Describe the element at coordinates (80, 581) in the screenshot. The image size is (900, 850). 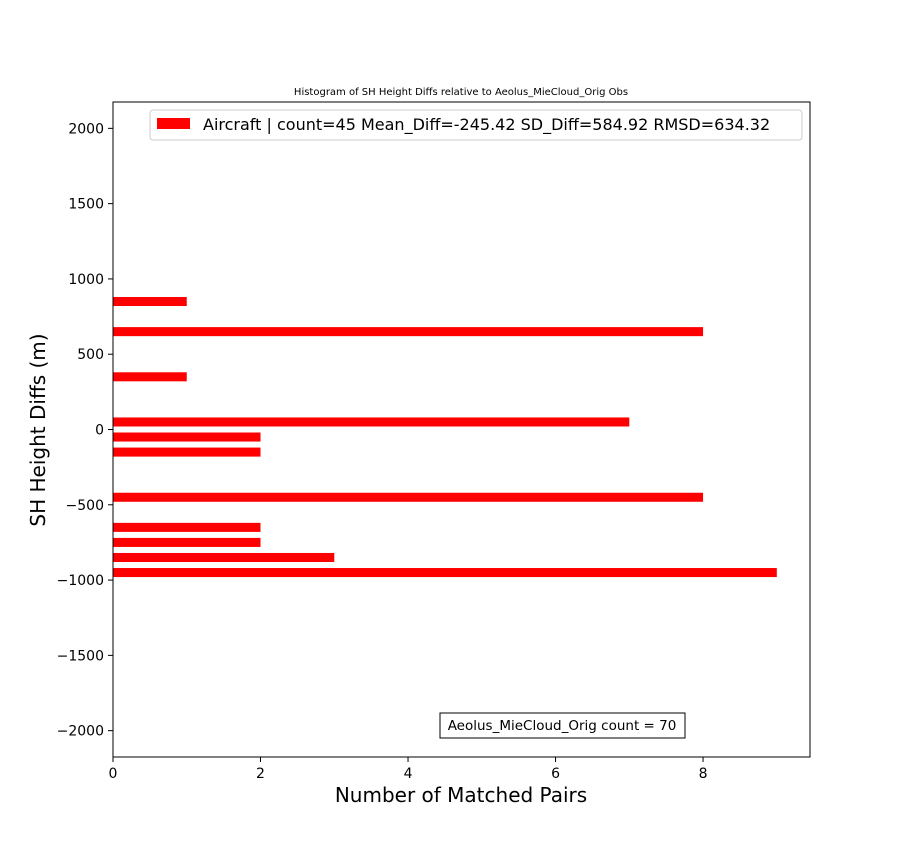
I see `y-tick-label: −1000` at that location.